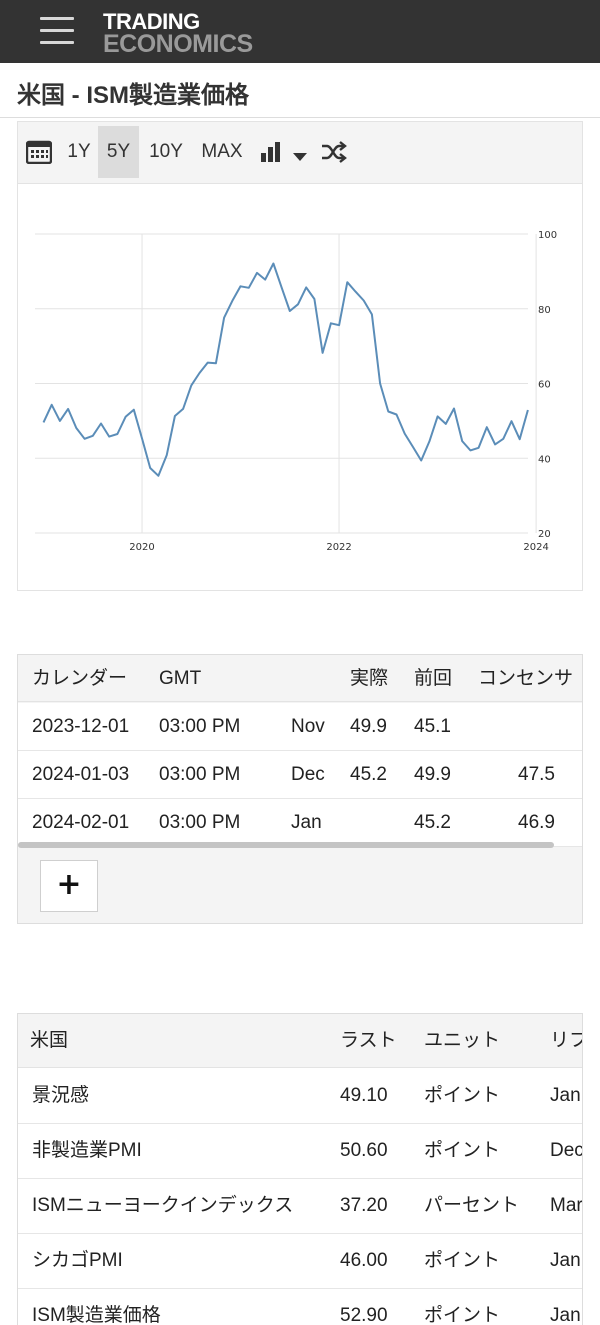 This screenshot has height=1325, width=600. What do you see at coordinates (79, 151) in the screenshot?
I see `range-1y-button: 1Y` at bounding box center [79, 151].